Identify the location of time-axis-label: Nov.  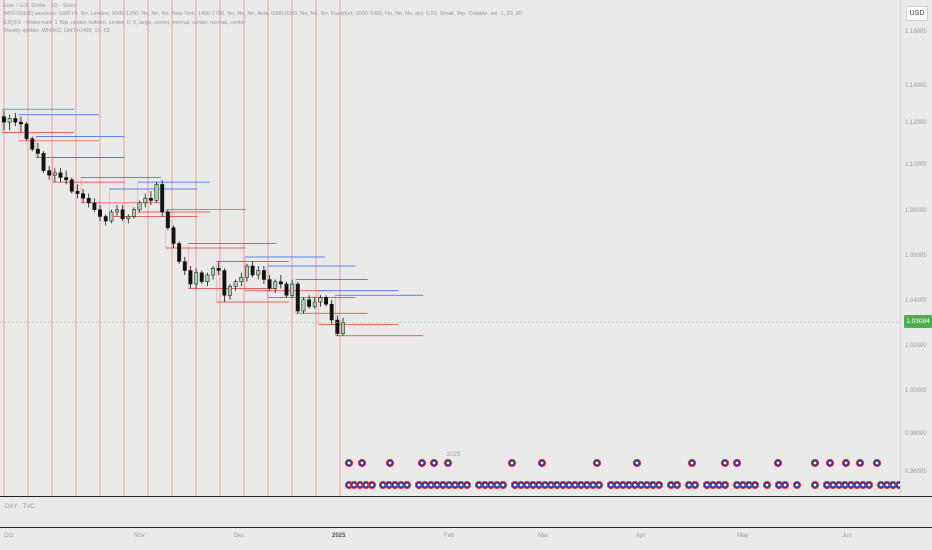
(139, 536).